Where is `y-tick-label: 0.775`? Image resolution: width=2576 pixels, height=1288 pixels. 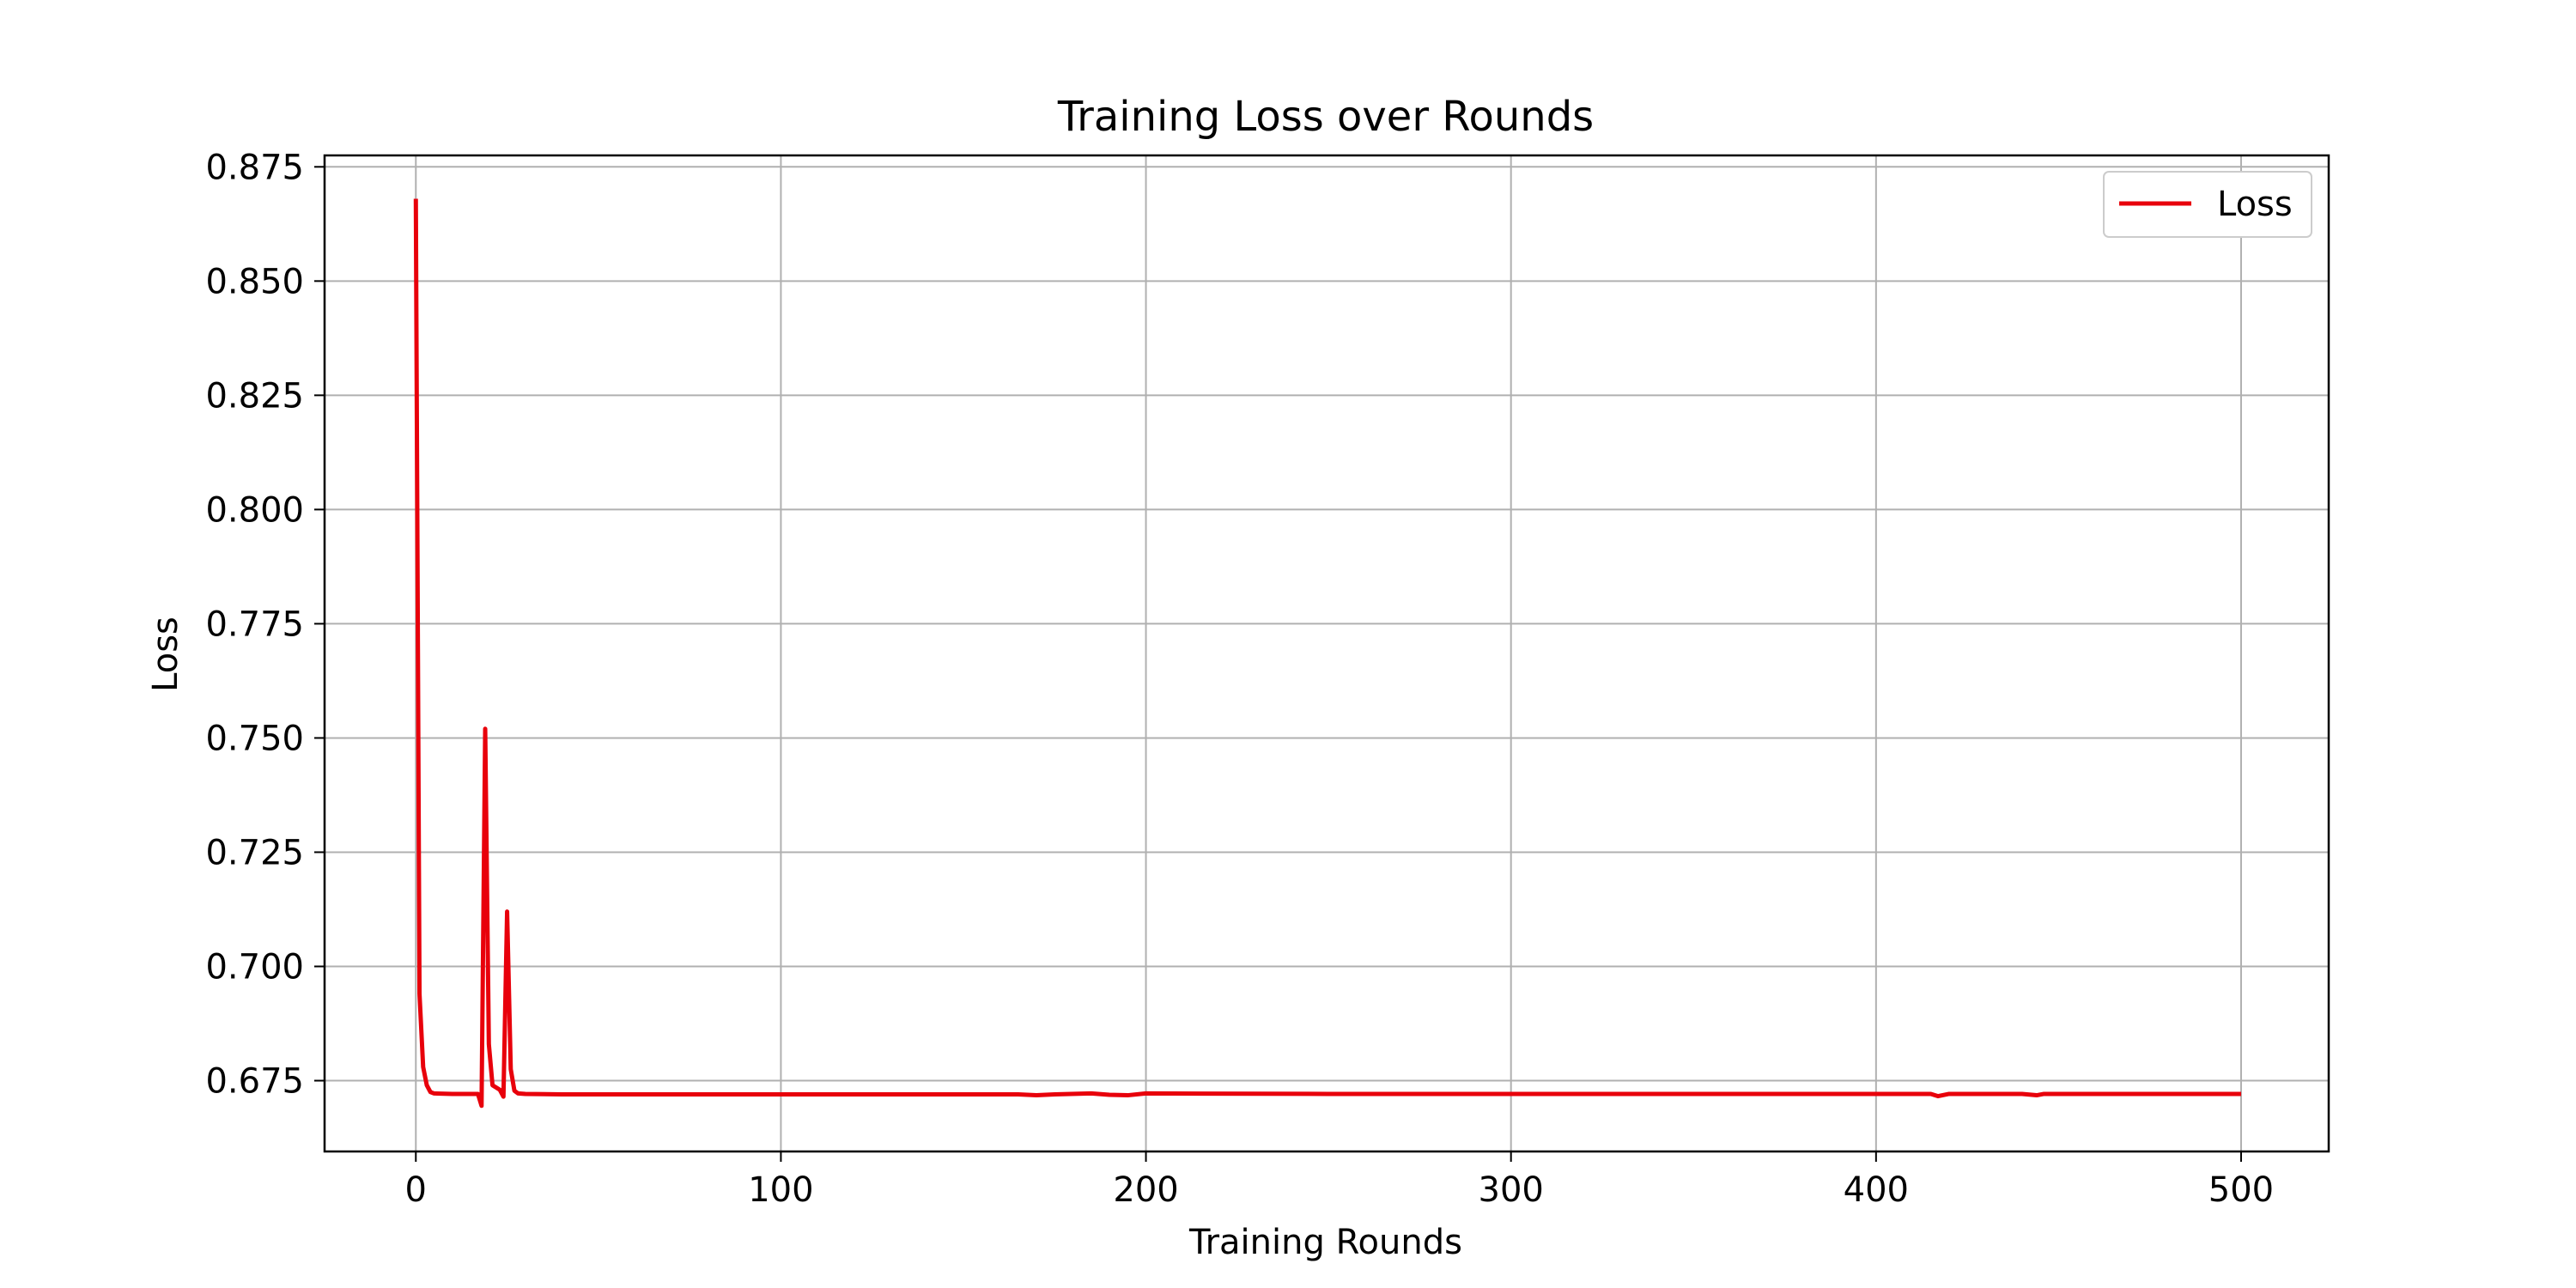
y-tick-label: 0.775 is located at coordinates (254, 625).